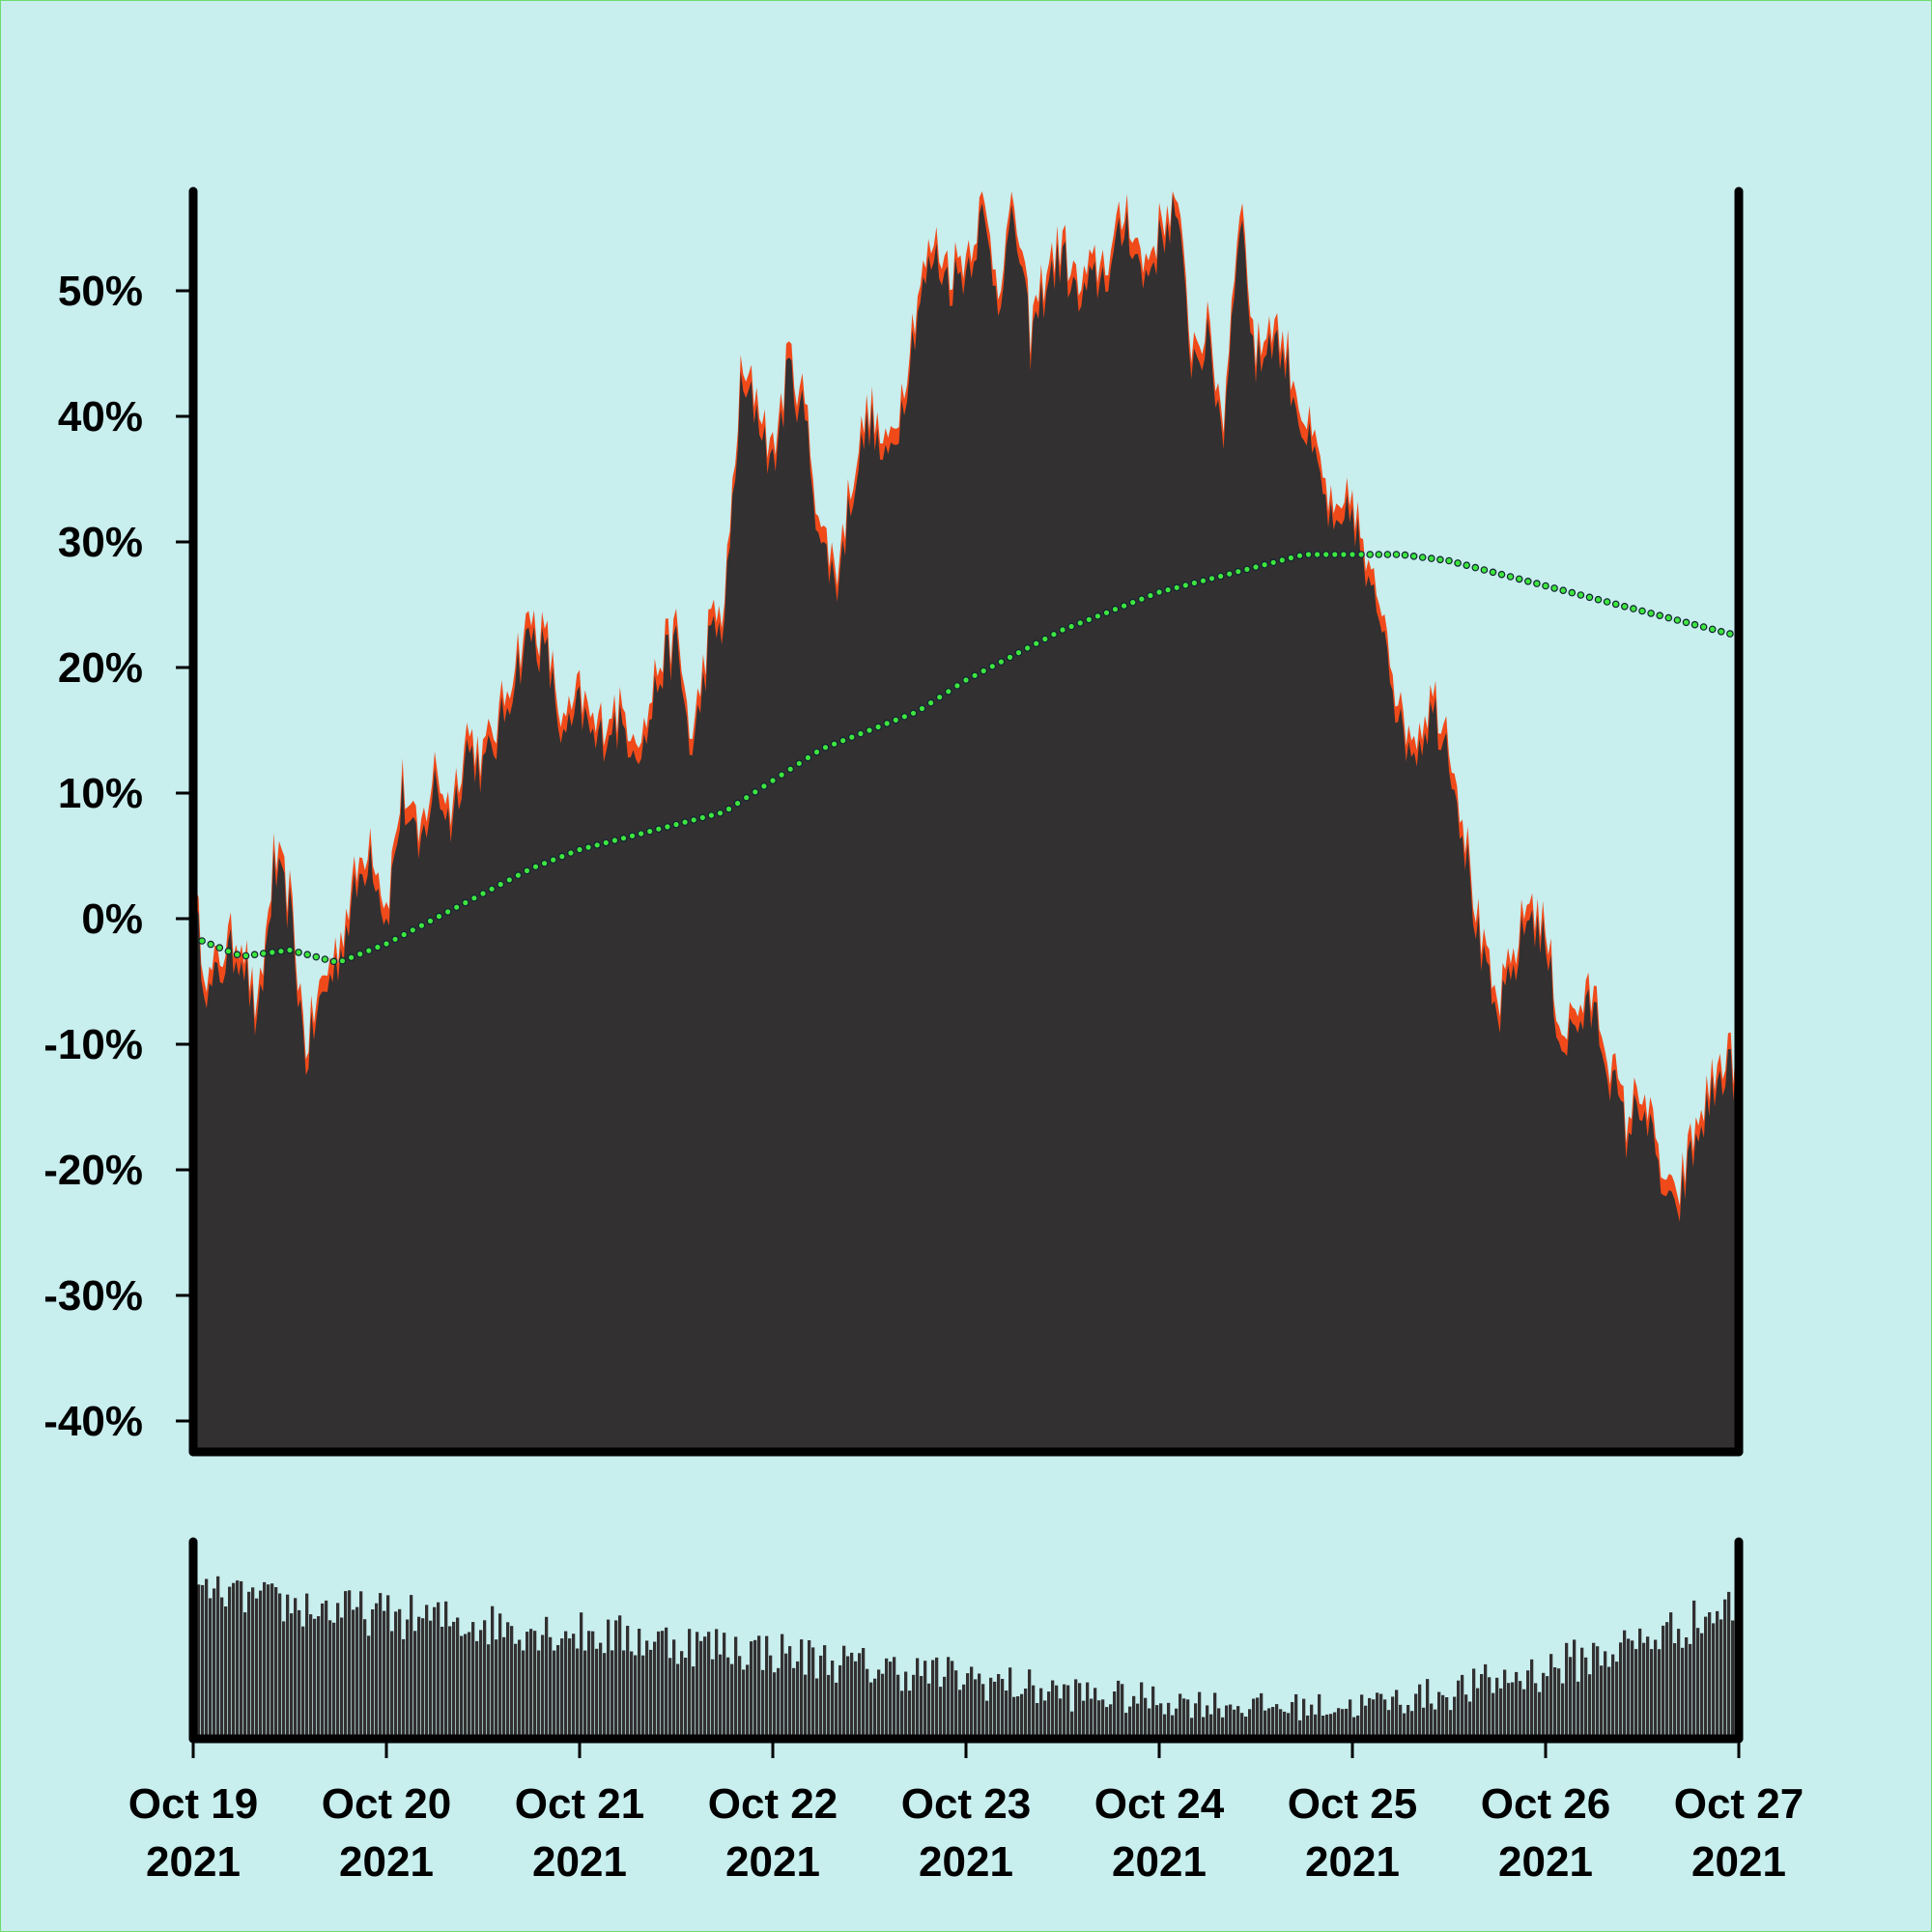 This screenshot has height=1932, width=1932. Describe the element at coordinates (966, 1804) in the screenshot. I see `x-tick-label-date: Oct 23` at that location.